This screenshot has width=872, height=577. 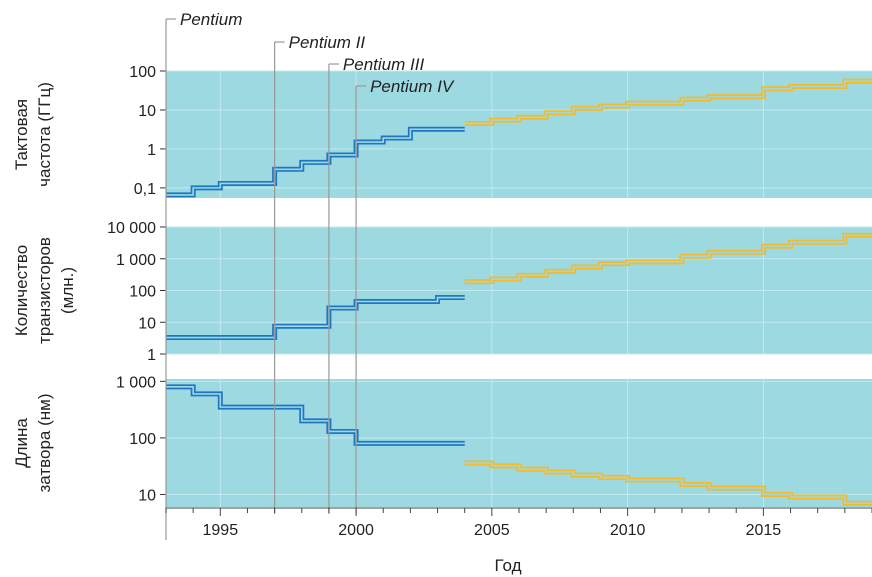 I want to click on y-tick-label-transistors: 10 000, so click(x=131, y=228).